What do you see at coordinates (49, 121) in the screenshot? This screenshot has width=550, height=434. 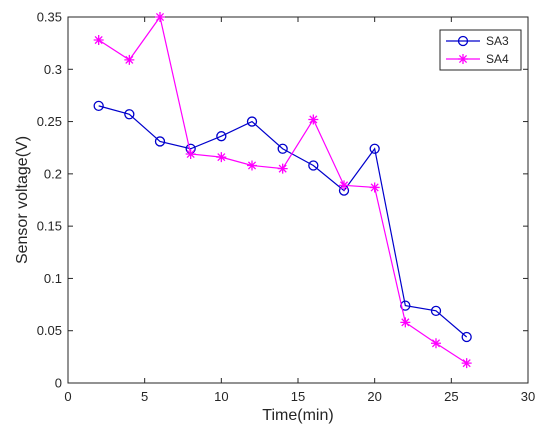 I see `y-tick-label: 0.25` at bounding box center [49, 121].